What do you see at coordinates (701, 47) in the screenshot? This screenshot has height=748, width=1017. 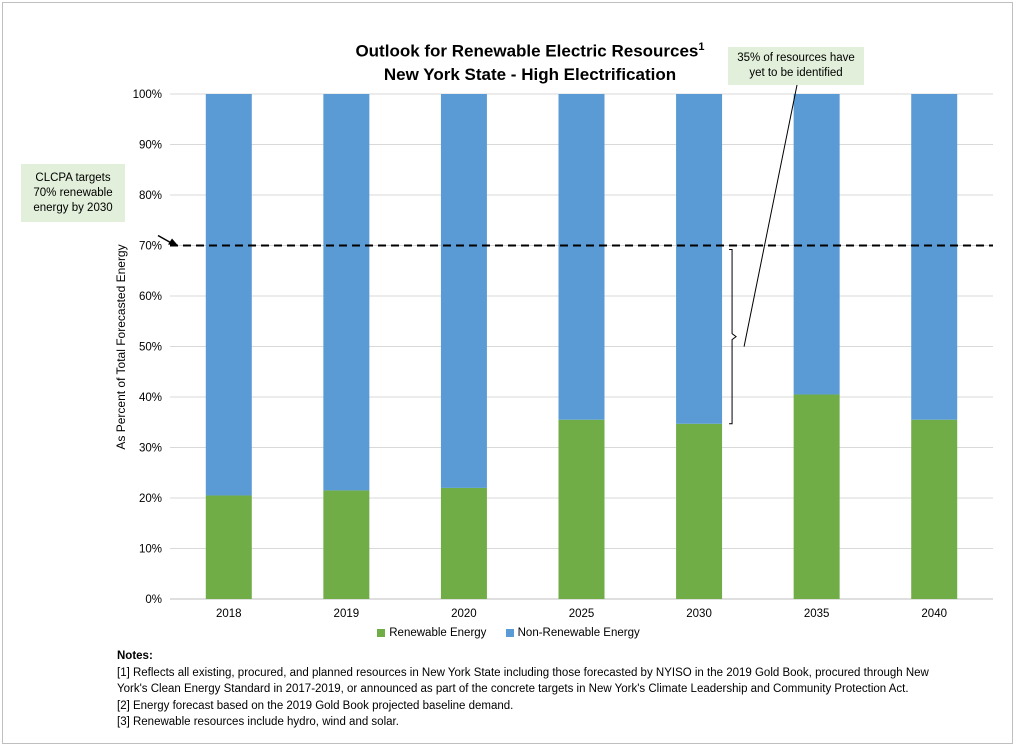 I see `title-superscript: 1` at bounding box center [701, 47].